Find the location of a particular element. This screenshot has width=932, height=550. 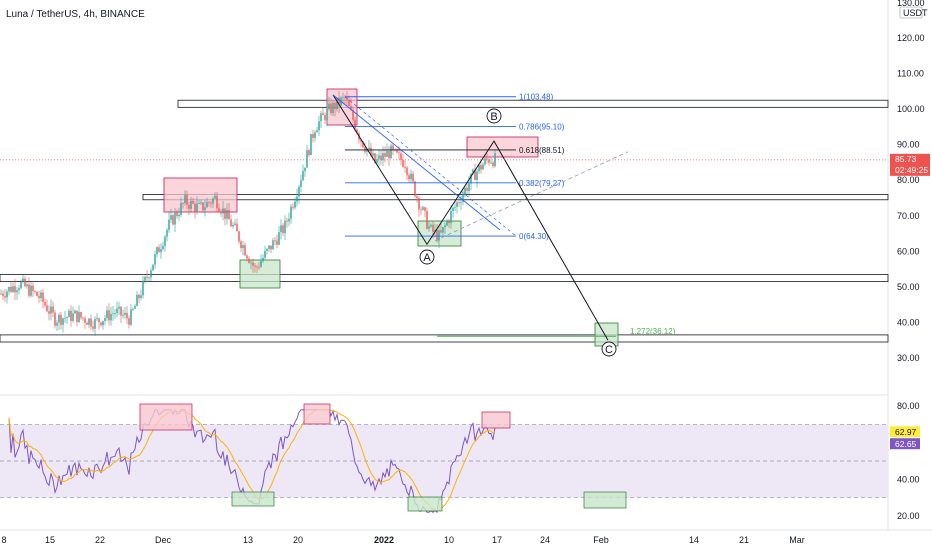

fib-level-label: 1(103.48) is located at coordinates (536, 97).